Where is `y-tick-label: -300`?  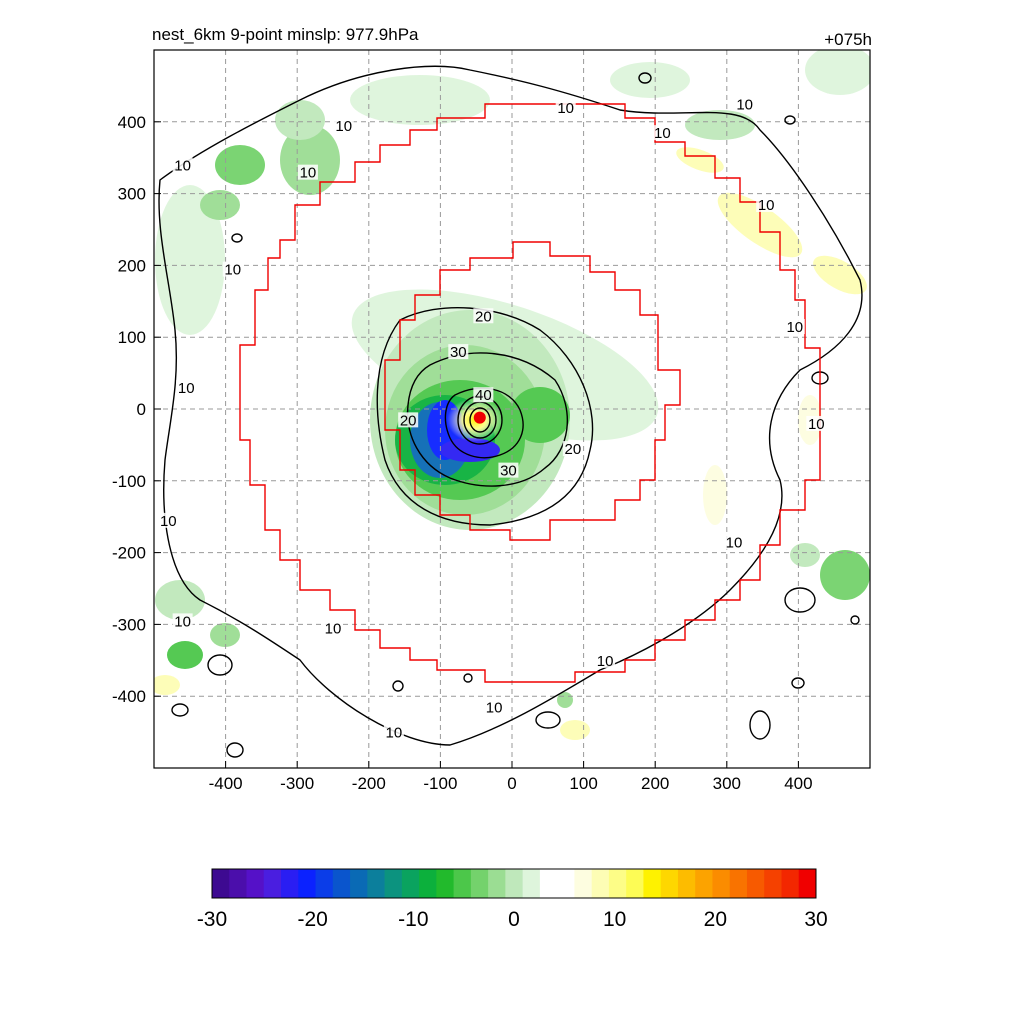 y-tick-label: -300 is located at coordinates (129, 624).